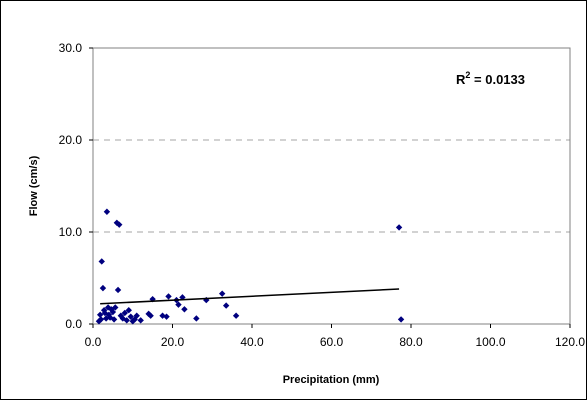 The height and width of the screenshot is (400, 587). I want to click on y-tick-labels: 0.0 10.0 20.0 30.0, so click(71, 186).